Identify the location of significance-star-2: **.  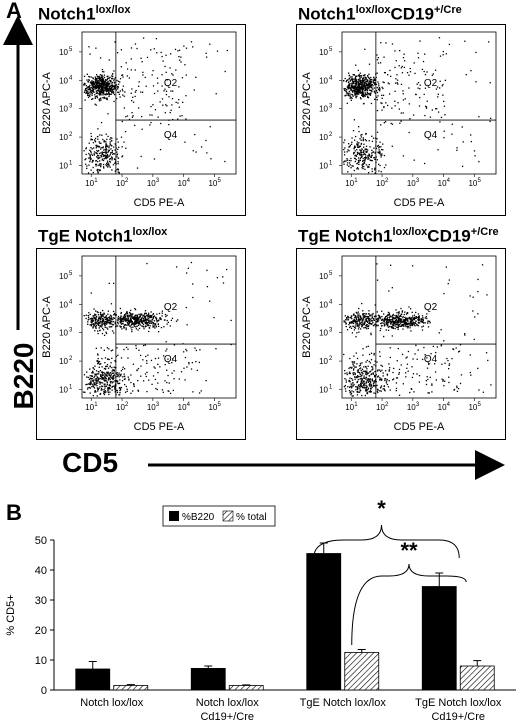
(409, 550).